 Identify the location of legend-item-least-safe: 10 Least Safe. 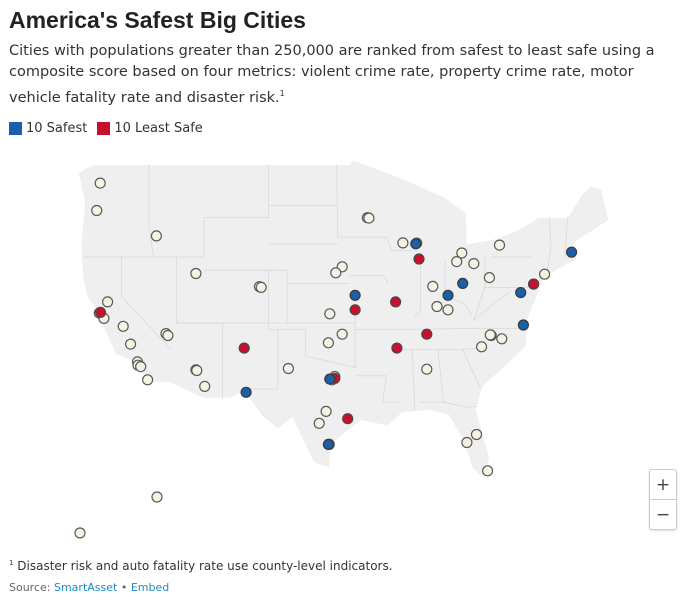
(150, 128).